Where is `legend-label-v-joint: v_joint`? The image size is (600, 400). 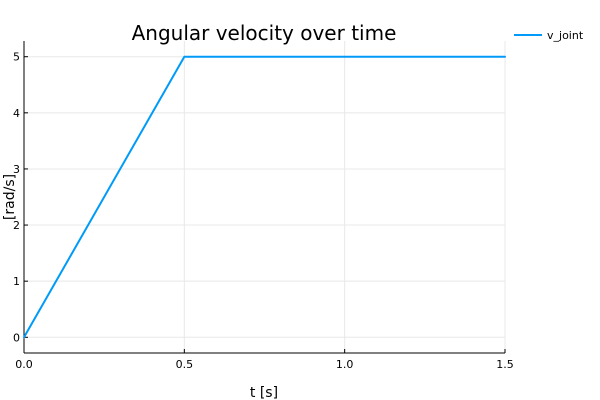 legend-label-v-joint: v_joint is located at coordinates (565, 35).